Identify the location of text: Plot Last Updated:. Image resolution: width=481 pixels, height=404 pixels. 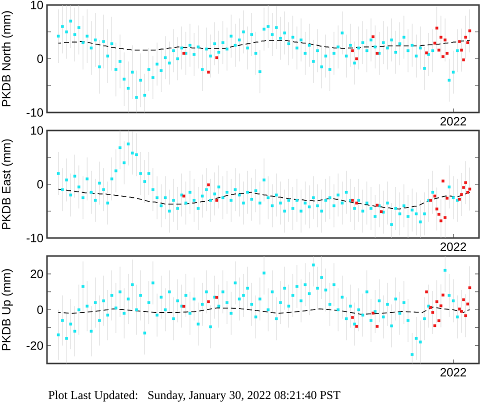
(93, 396).